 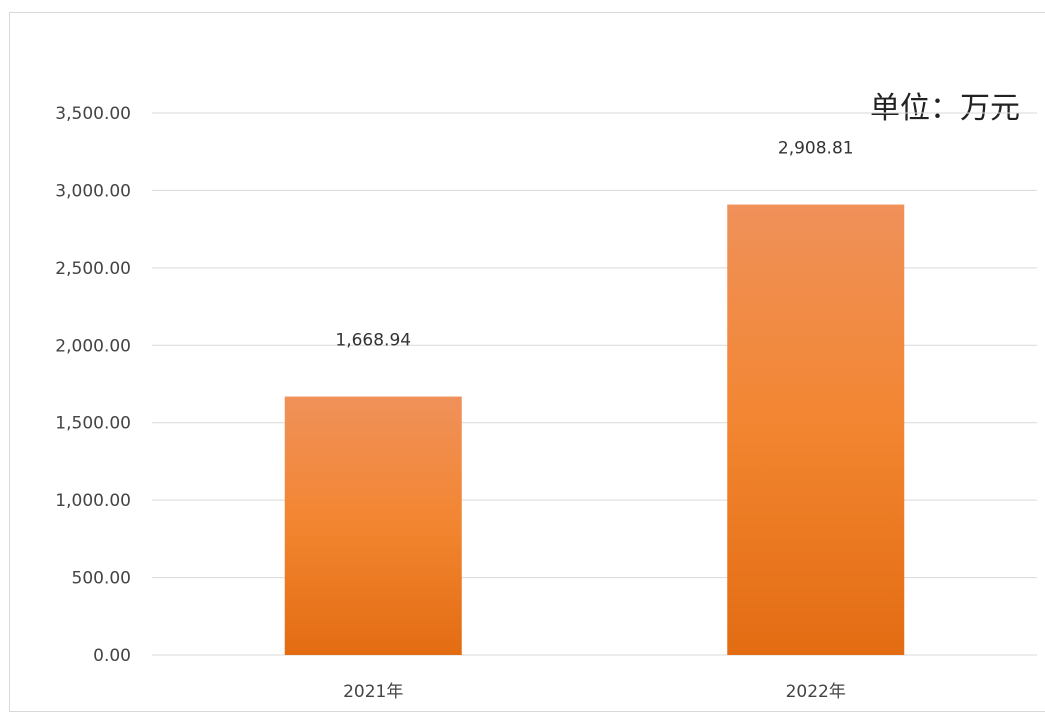 What do you see at coordinates (816, 149) in the screenshot?
I see `data-label: 2,908.81` at bounding box center [816, 149].